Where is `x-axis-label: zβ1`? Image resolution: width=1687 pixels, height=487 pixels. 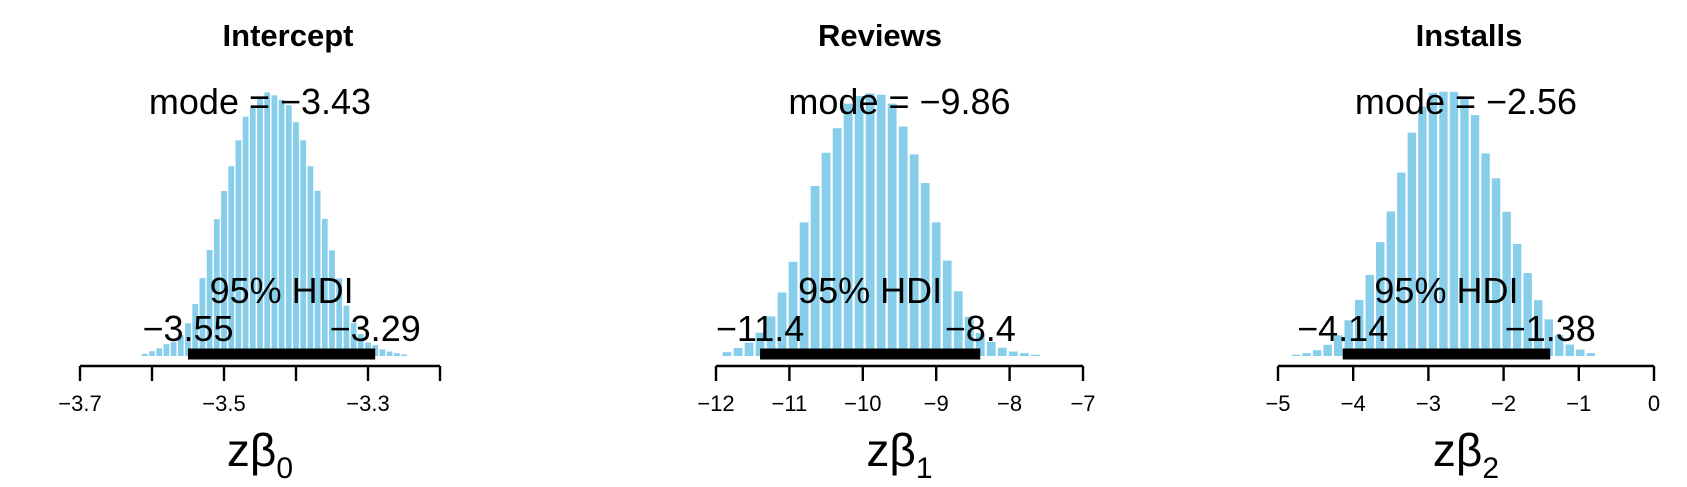 x-axis-label: zβ1 is located at coordinates (899, 454).